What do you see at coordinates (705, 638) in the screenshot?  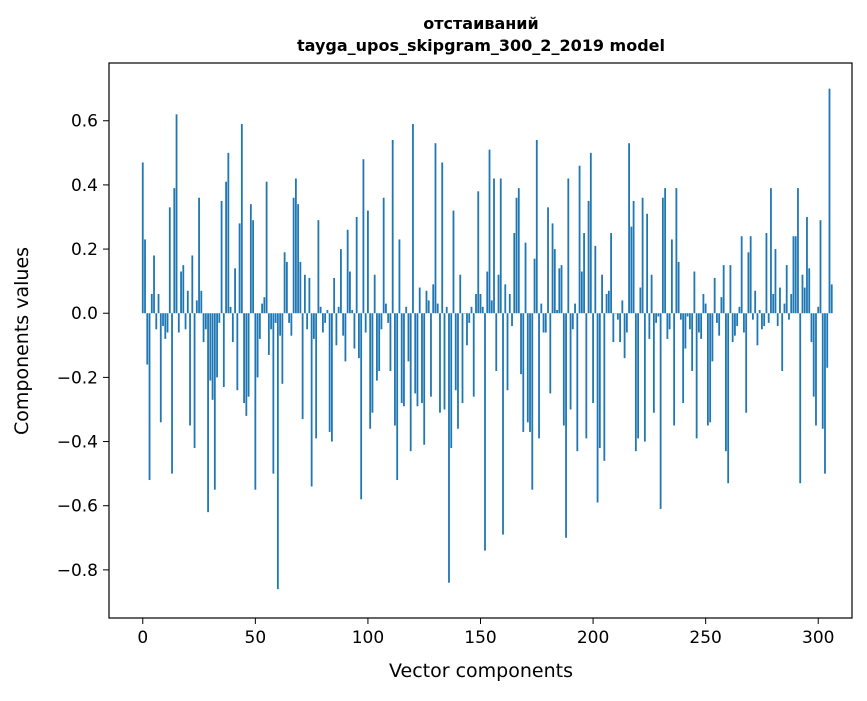 I see `x-tick-label: 250` at bounding box center [705, 638].